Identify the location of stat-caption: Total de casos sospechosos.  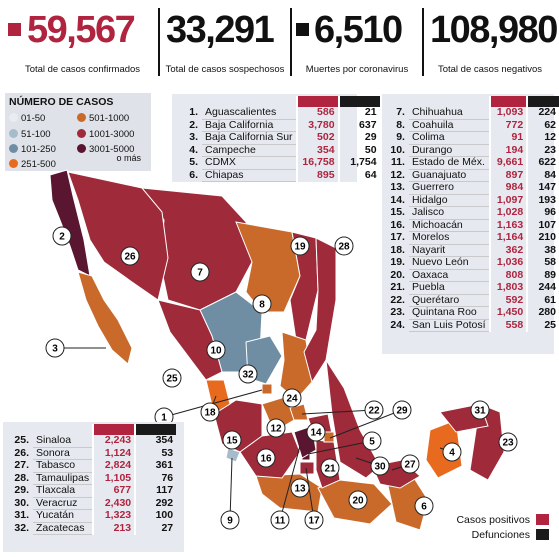
(225, 69).